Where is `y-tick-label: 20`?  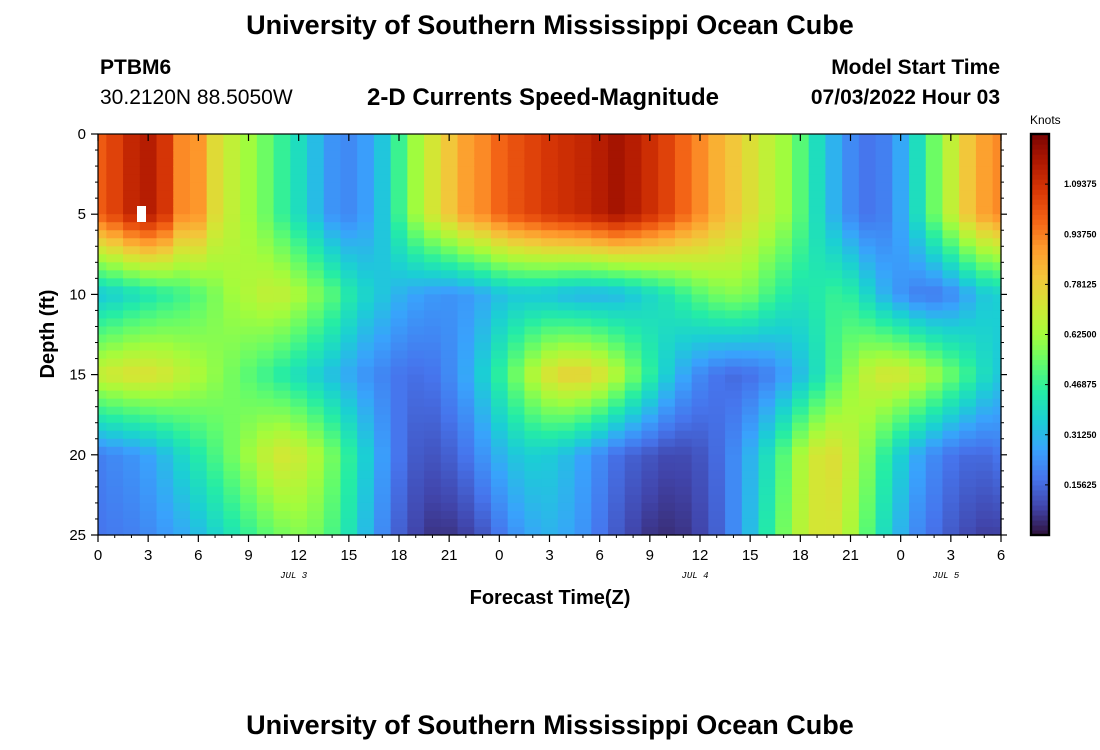
y-tick-label: 20 is located at coordinates (77, 455).